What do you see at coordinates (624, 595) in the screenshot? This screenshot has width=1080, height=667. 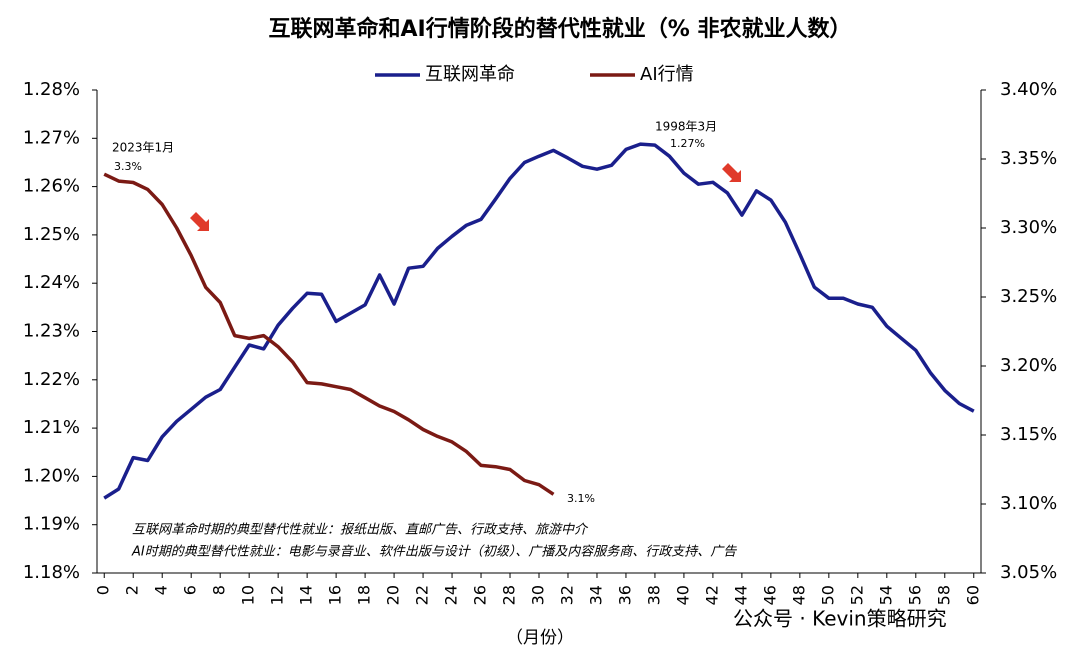 I see `x-tick-label: 36` at bounding box center [624, 595].